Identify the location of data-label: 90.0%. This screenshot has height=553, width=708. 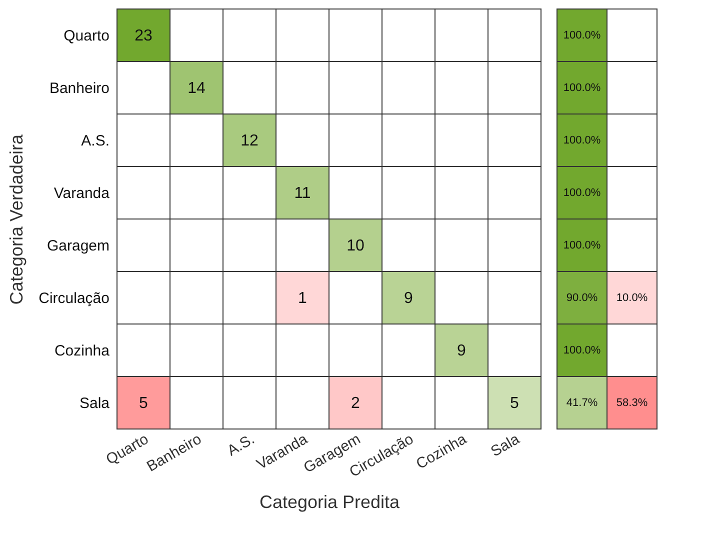
(582, 298).